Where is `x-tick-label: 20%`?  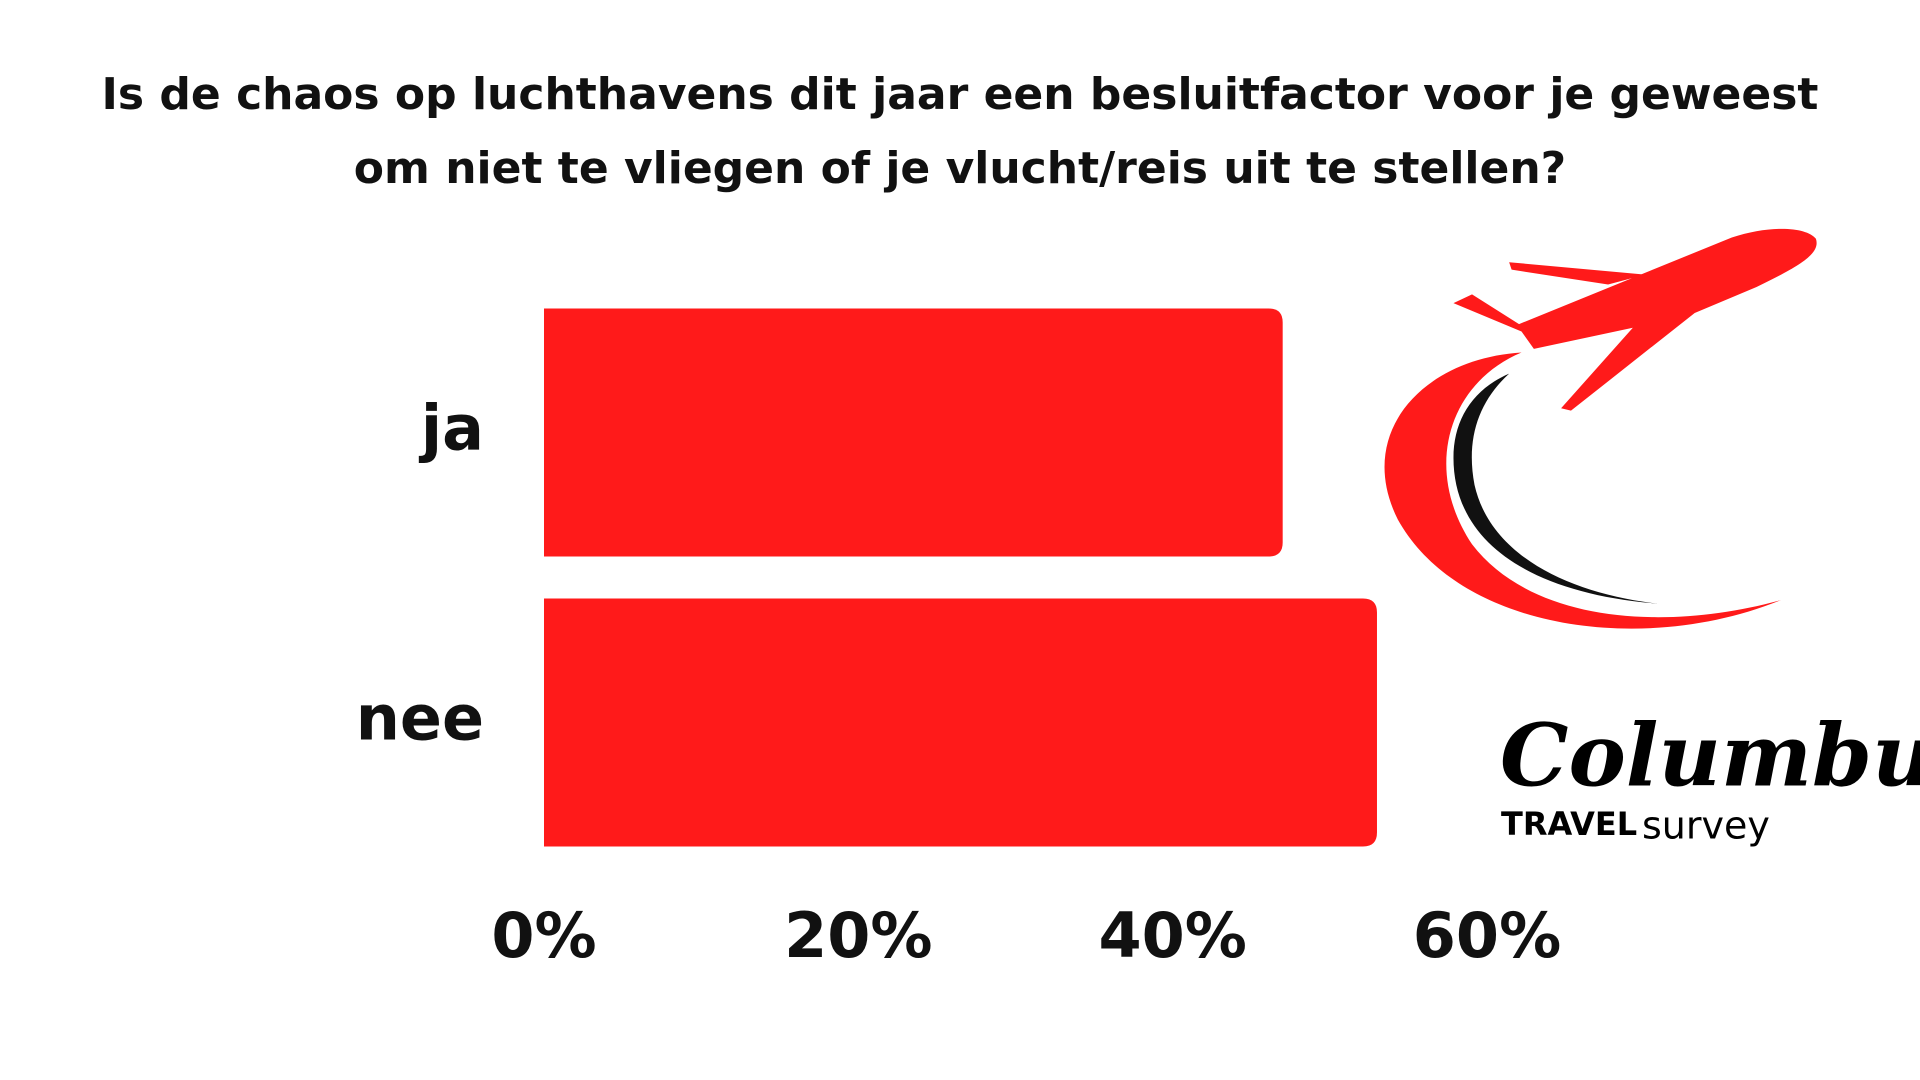
x-tick-label: 20% is located at coordinates (858, 935).